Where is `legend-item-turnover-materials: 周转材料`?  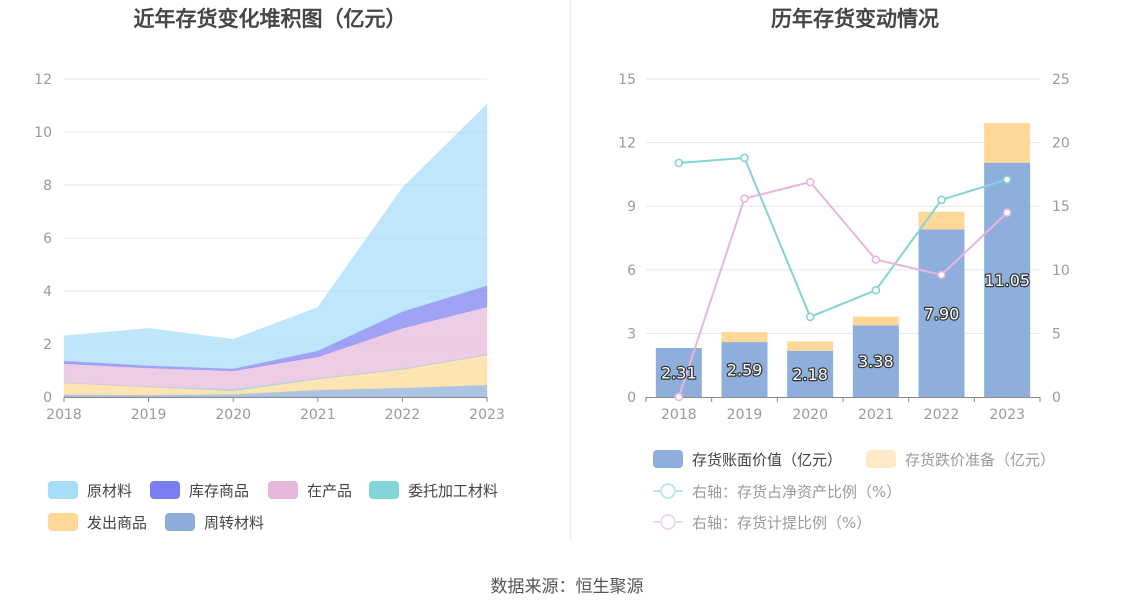
legend-item-turnover-materials: 周转材料 is located at coordinates (214, 522).